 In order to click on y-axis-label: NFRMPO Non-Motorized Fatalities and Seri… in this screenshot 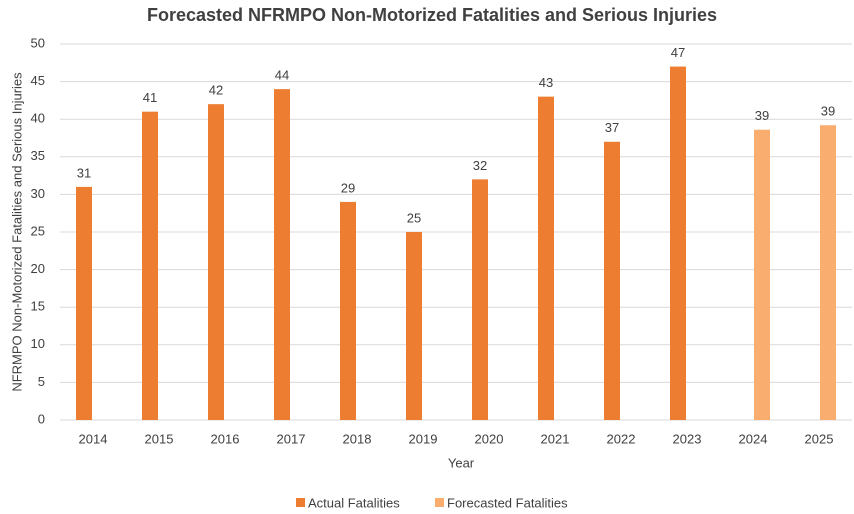, I will do `click(16, 232)`.